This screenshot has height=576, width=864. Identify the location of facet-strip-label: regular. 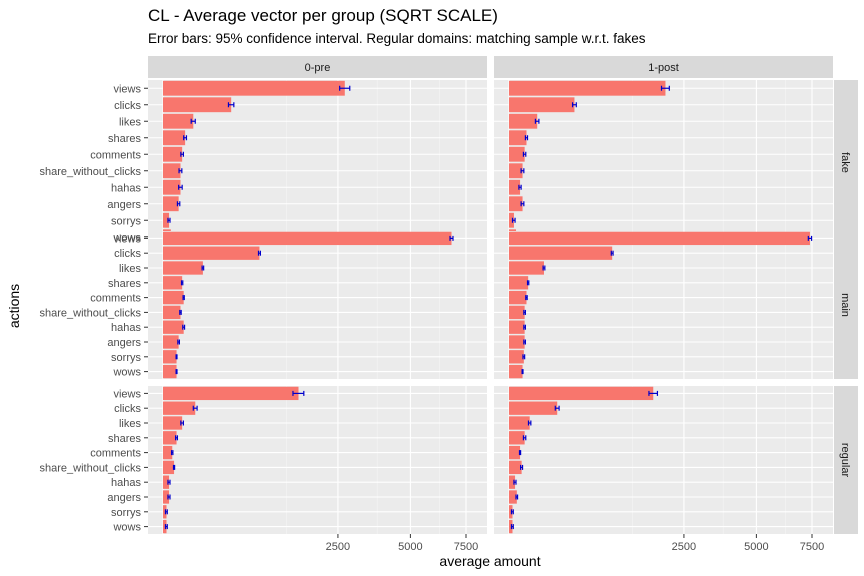
(845, 460).